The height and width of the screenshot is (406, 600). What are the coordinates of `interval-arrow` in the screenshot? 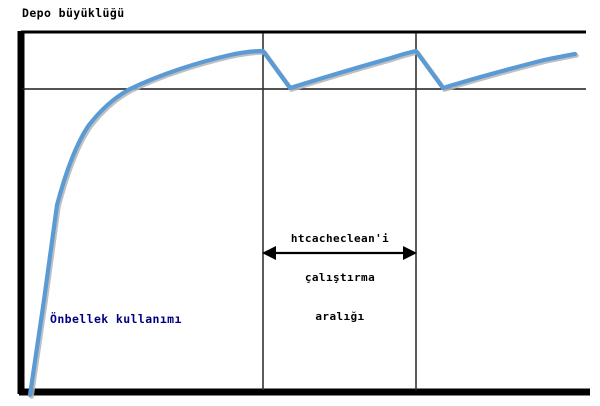 It's located at (339, 253).